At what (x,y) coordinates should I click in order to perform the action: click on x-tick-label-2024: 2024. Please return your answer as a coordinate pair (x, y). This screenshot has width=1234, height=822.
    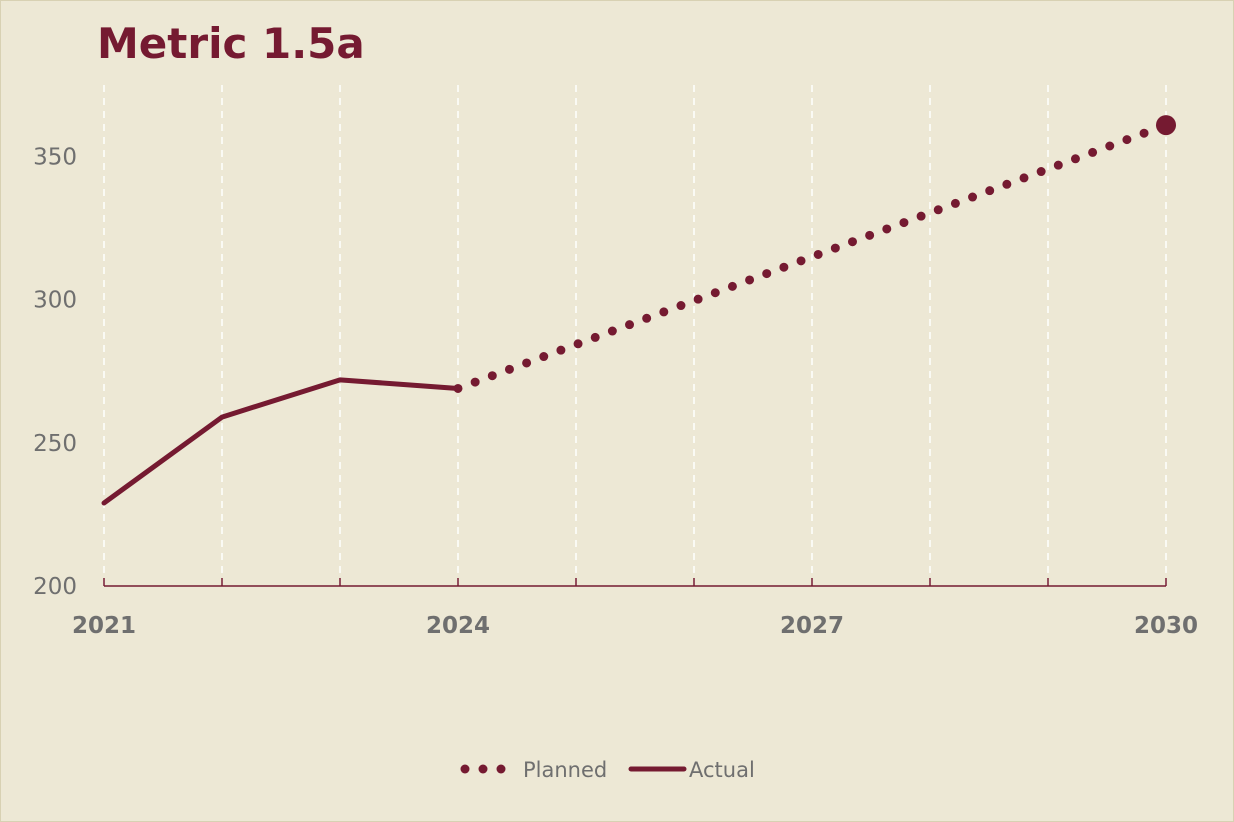
    Looking at the image, I should click on (458, 626).